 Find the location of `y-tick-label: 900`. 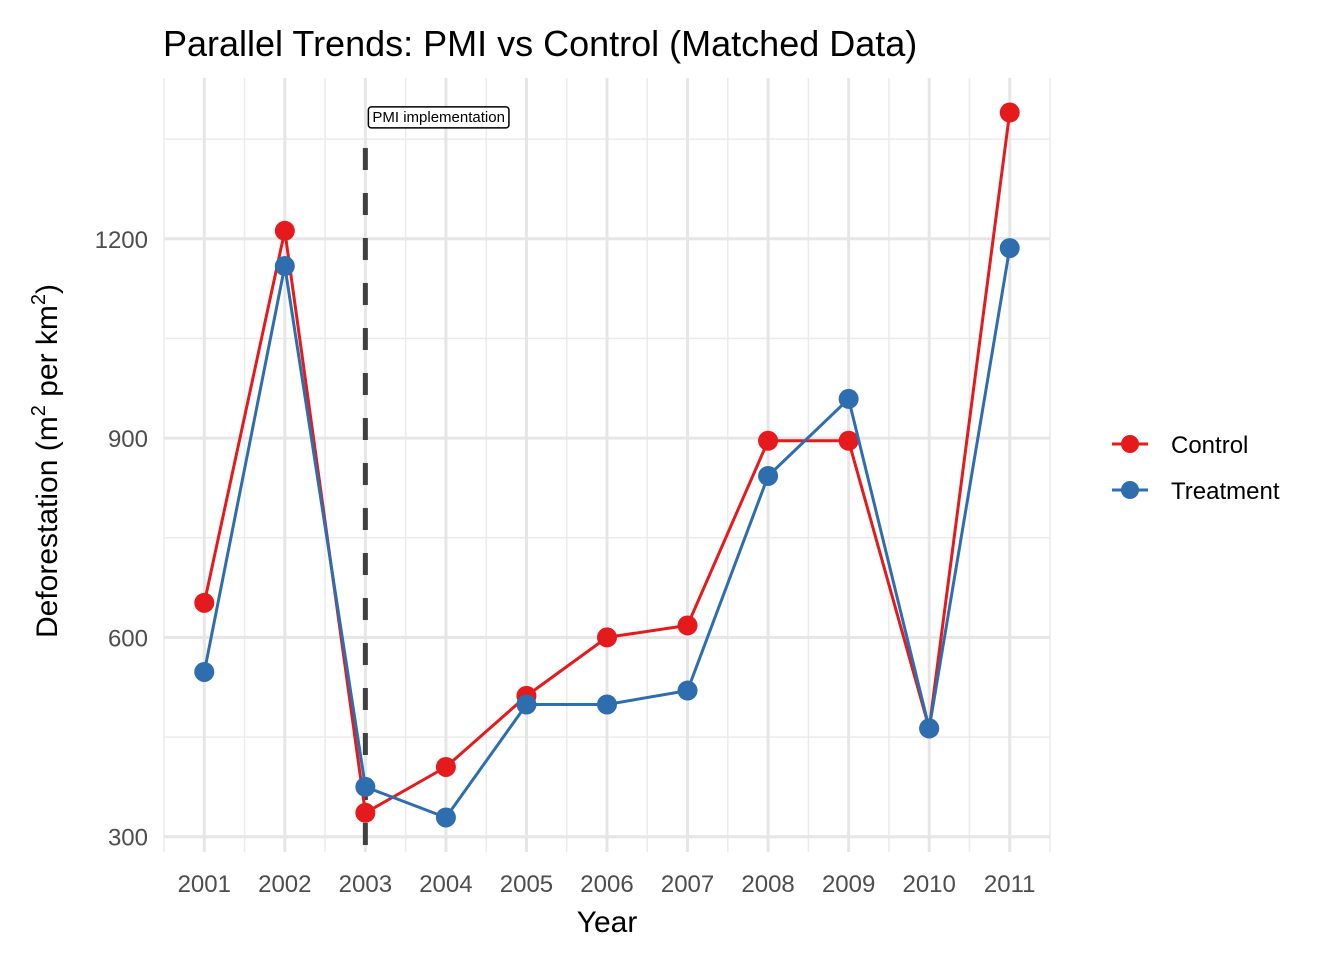

y-tick-label: 900 is located at coordinates (128, 439).